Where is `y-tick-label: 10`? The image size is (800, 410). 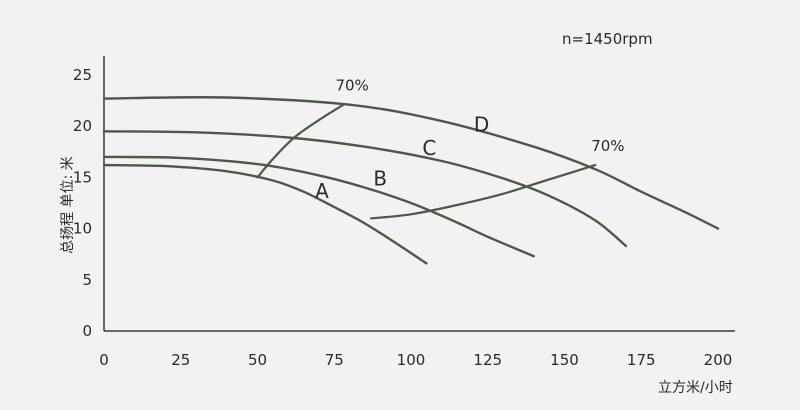 y-tick-label: 10 is located at coordinates (82, 229).